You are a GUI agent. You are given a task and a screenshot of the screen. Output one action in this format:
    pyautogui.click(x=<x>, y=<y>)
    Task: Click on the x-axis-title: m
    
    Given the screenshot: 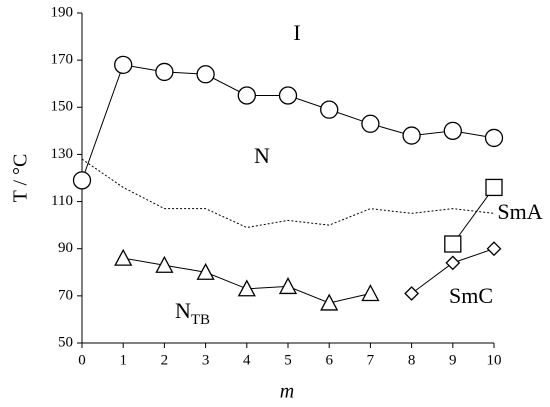 What is the action you would take?
    pyautogui.click(x=287, y=392)
    